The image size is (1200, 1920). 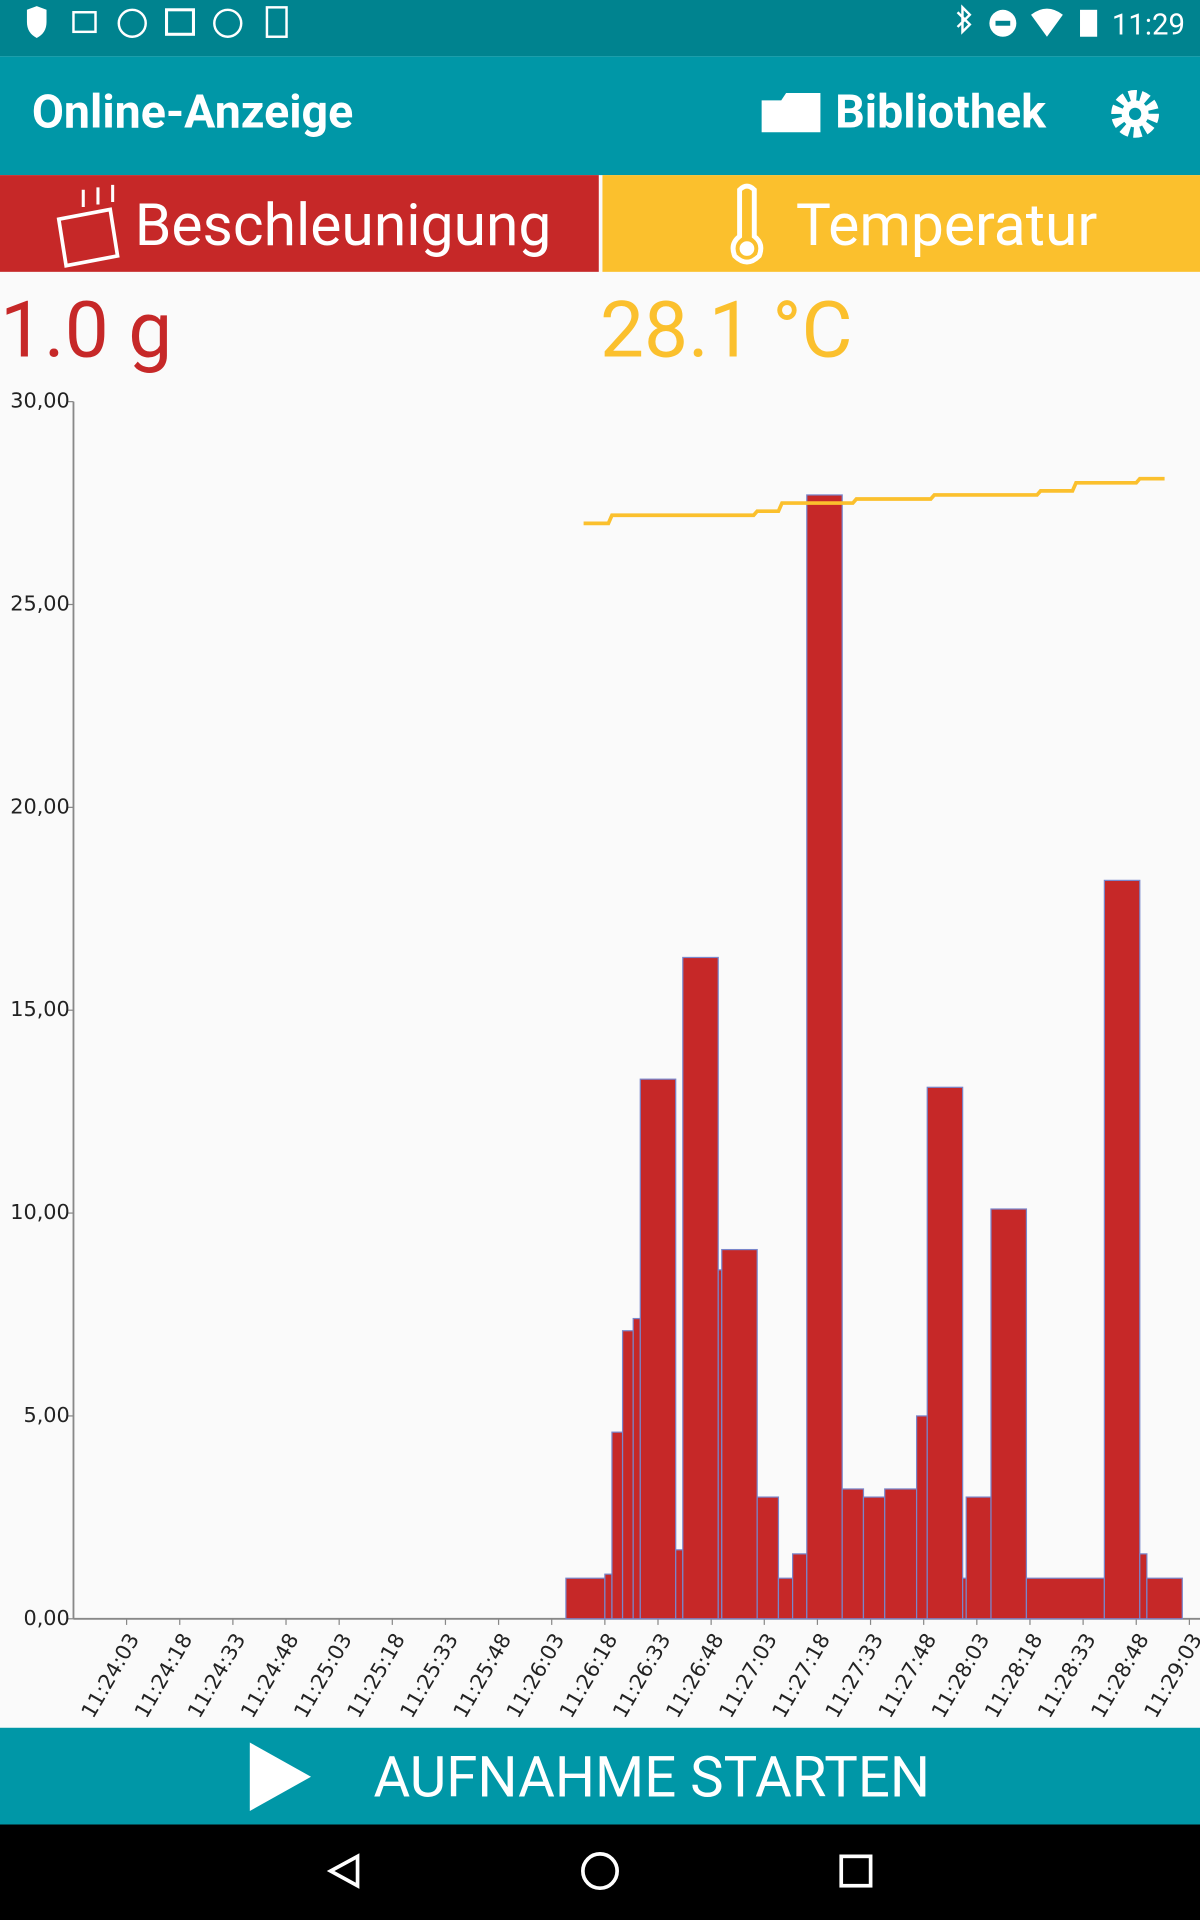 I want to click on y-tick-label: 5,00, so click(x=46, y=1415).